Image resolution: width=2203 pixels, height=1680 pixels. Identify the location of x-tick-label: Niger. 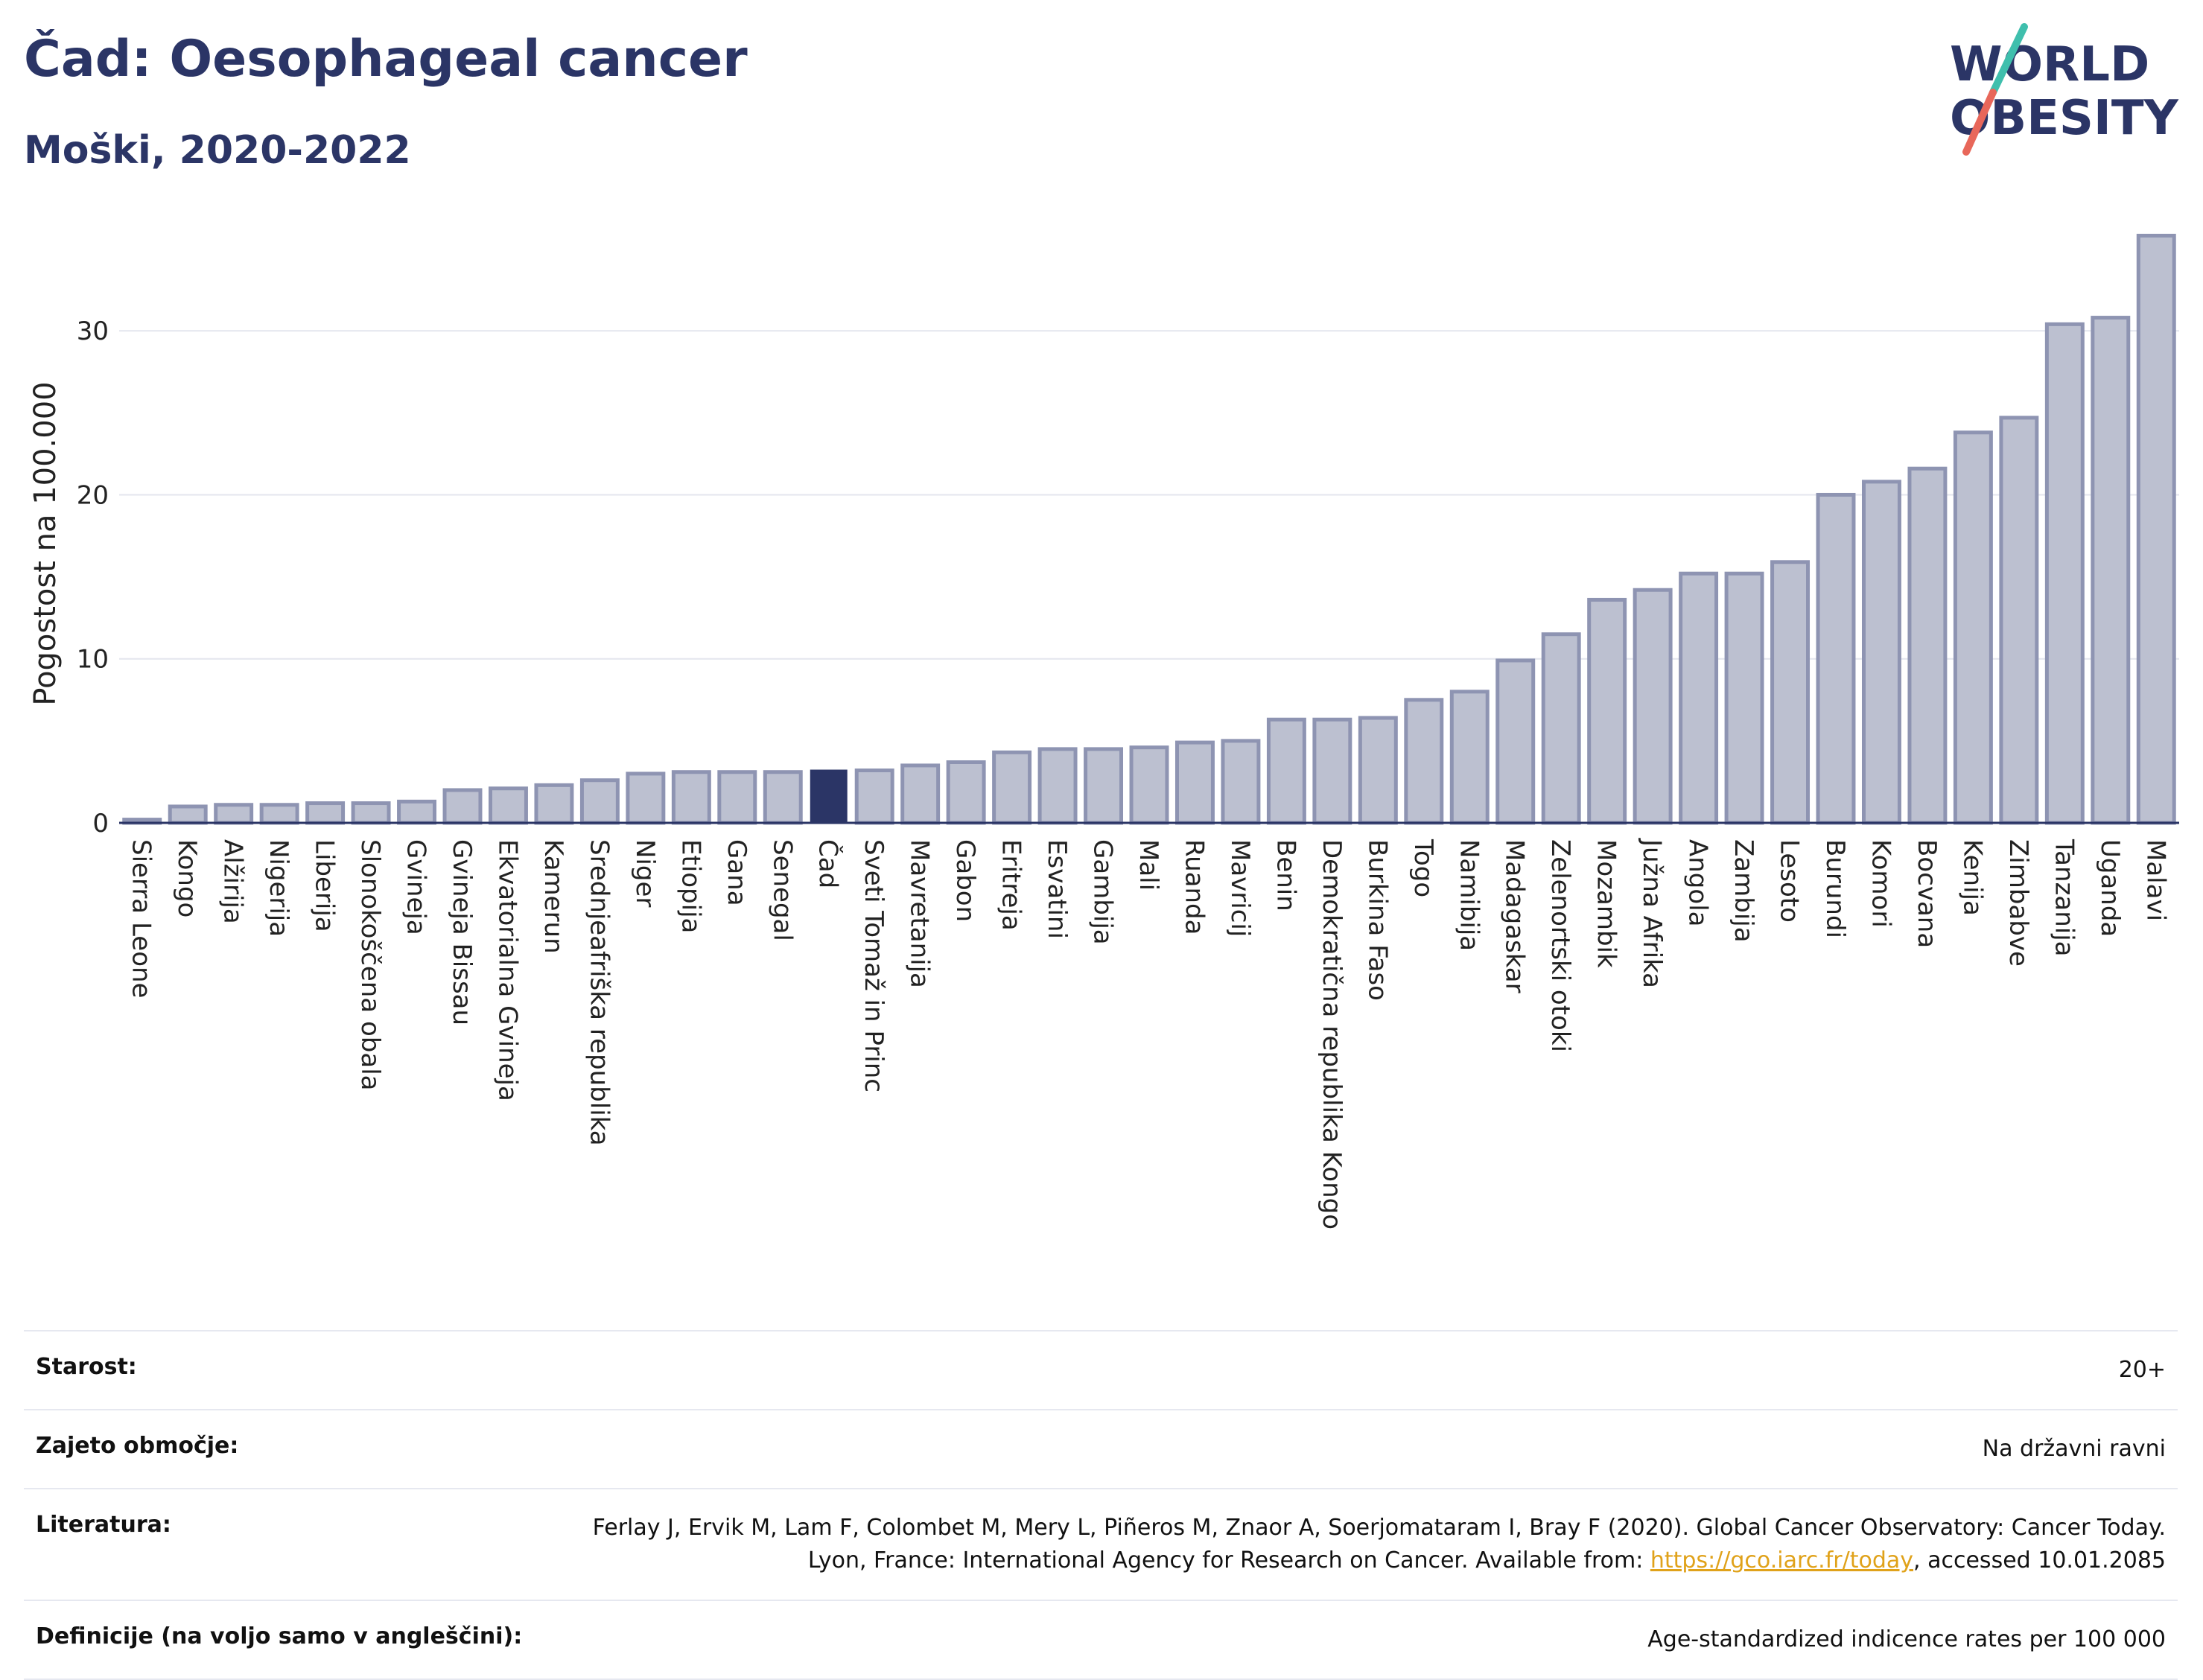
(645, 873).